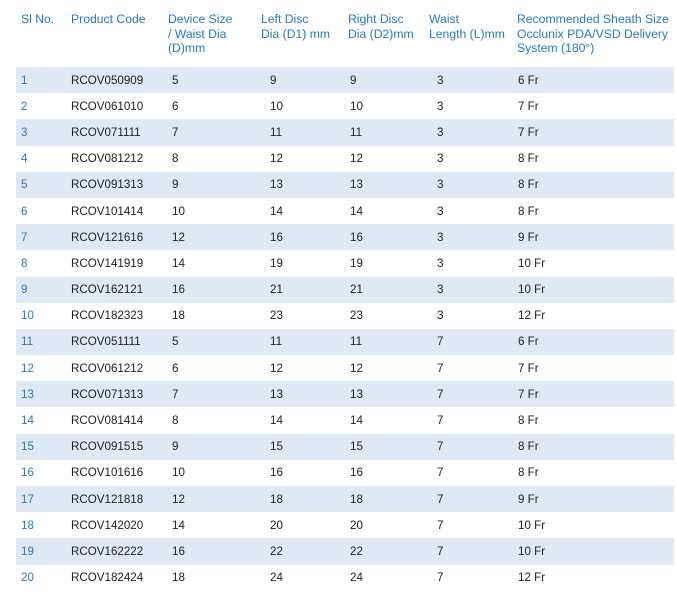 The width and height of the screenshot is (677, 594). Describe the element at coordinates (119, 106) in the screenshot. I see `cell-product-code: RCOV061010` at that location.